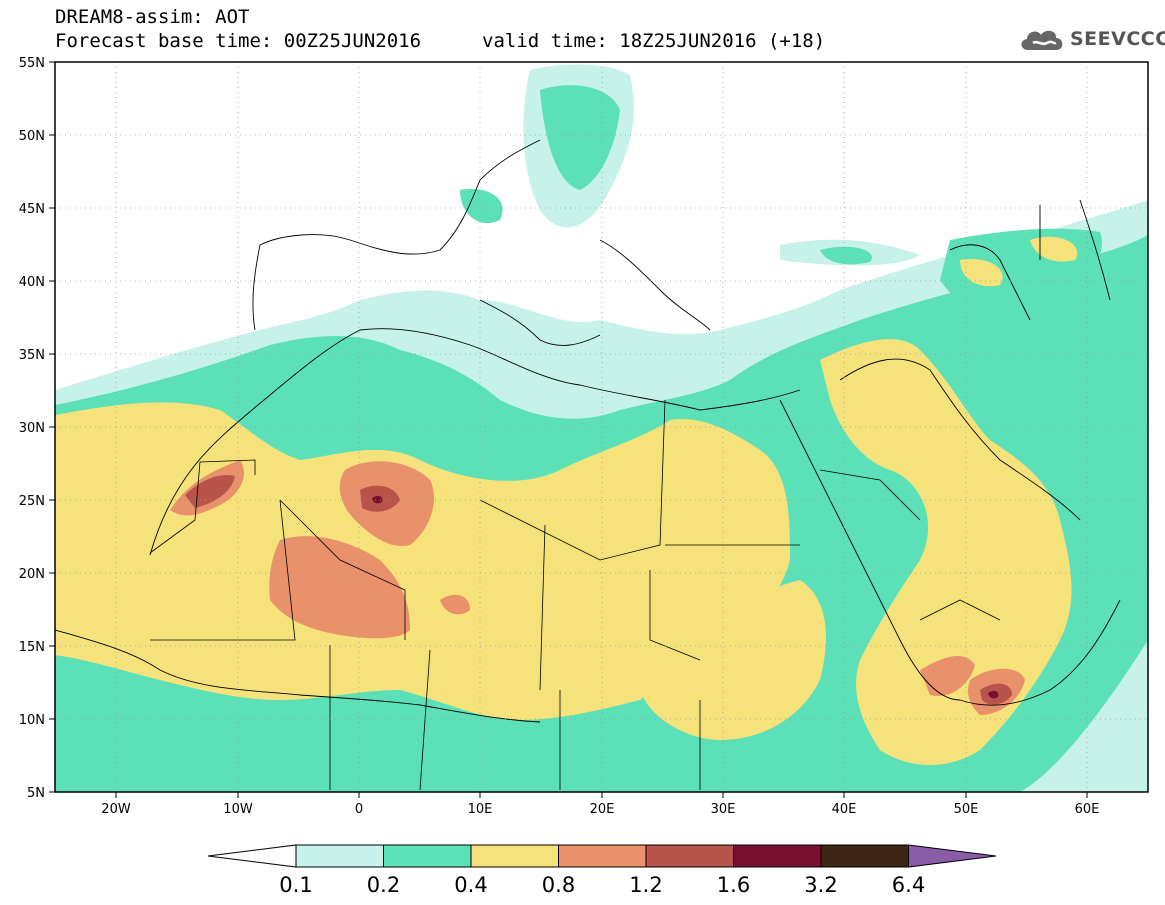  What do you see at coordinates (32, 720) in the screenshot?
I see `lat-label: 10N` at bounding box center [32, 720].